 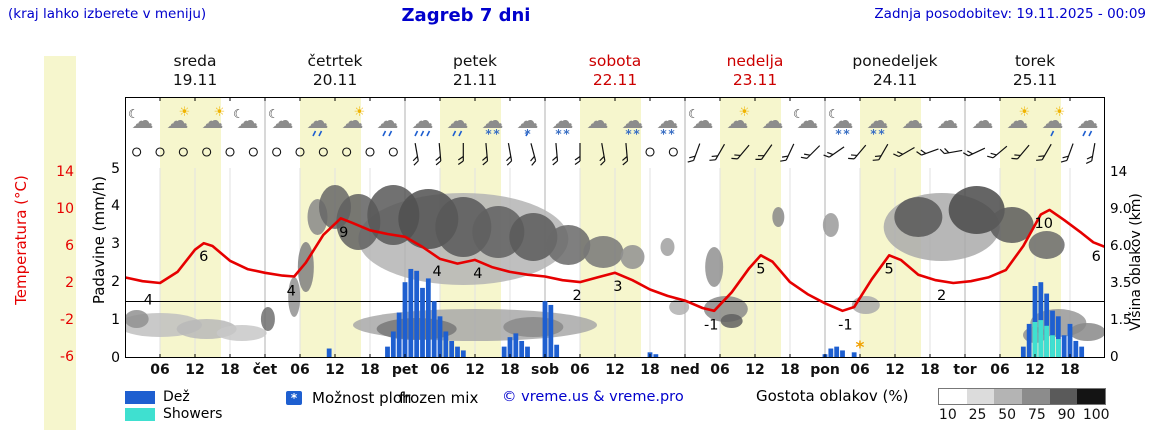 What do you see at coordinates (475, 70) in the screenshot?
I see `day-header: petek 21.11` at bounding box center [475, 70].